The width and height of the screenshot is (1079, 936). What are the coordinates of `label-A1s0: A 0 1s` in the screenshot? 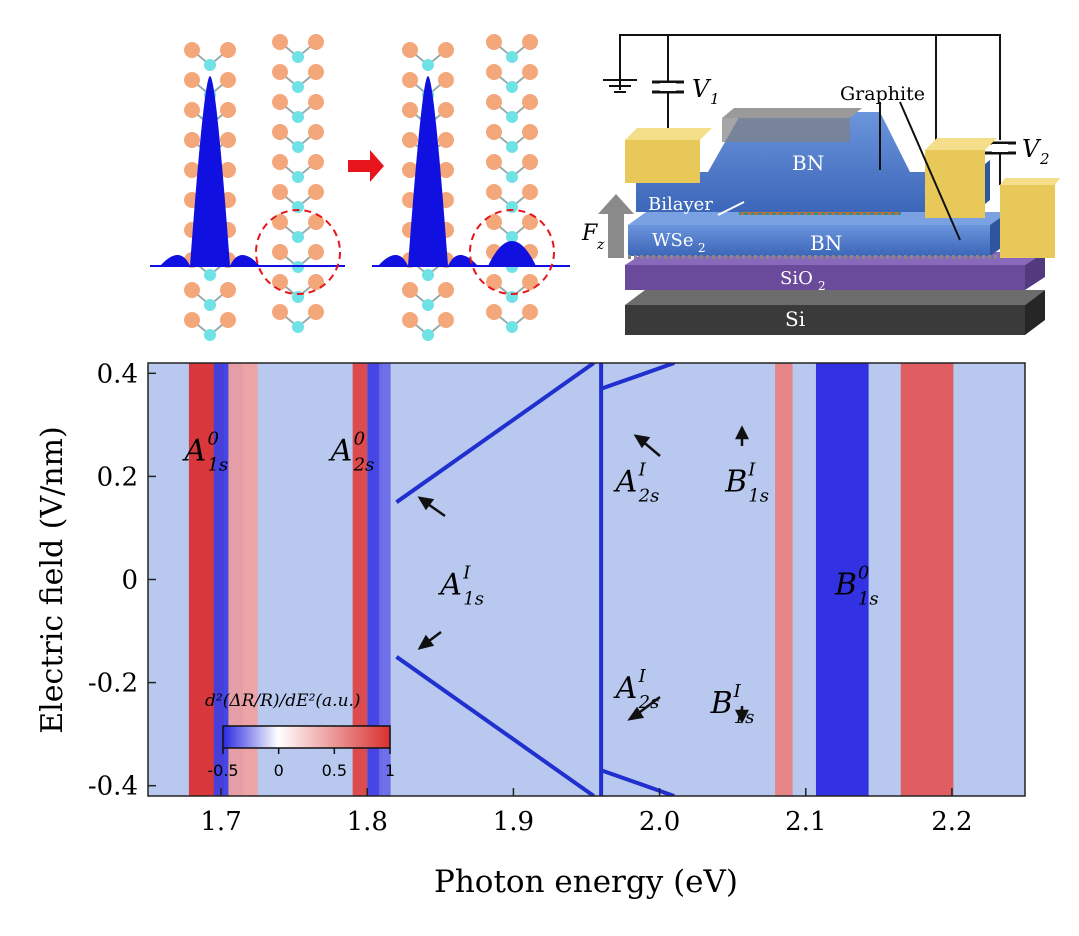 It's located at (204, 452).